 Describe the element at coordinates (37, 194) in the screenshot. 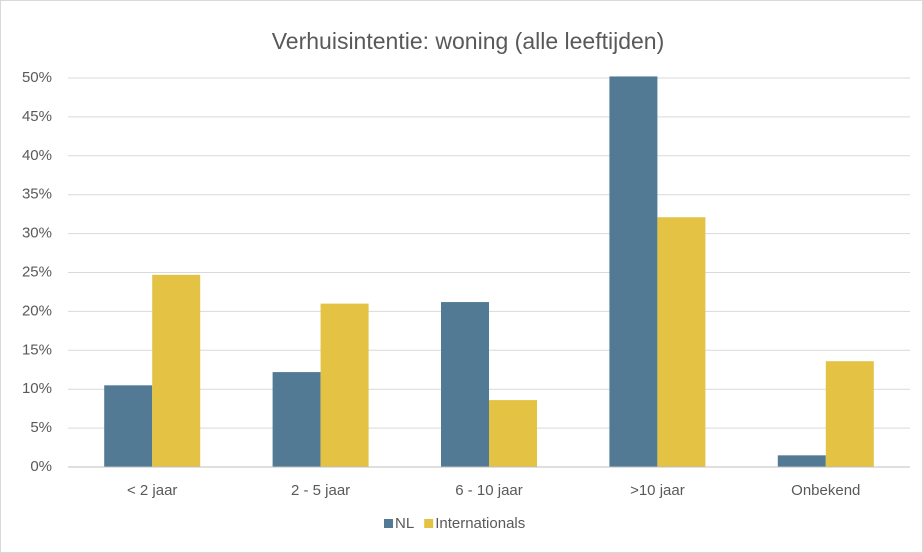

I see `y-tick-label: 35%` at that location.